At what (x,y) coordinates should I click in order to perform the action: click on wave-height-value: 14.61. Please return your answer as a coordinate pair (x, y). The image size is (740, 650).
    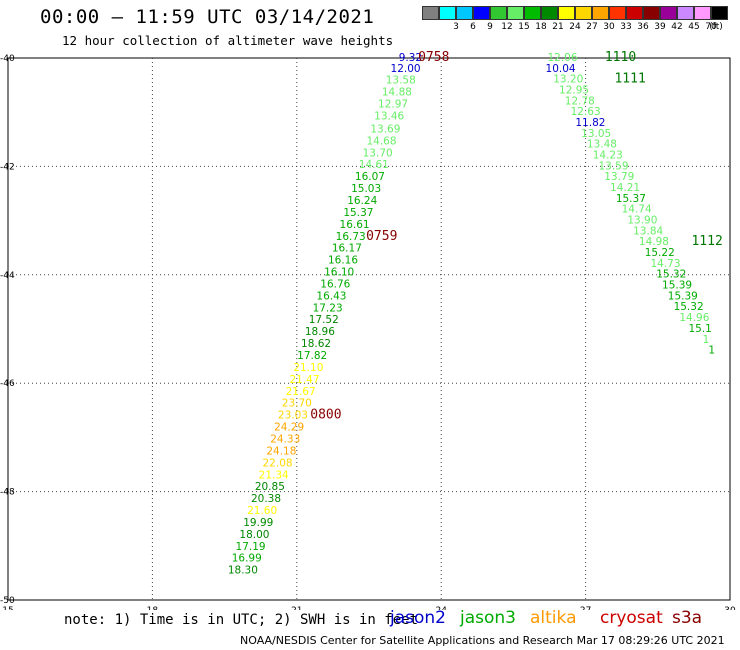
    Looking at the image, I should click on (374, 165).